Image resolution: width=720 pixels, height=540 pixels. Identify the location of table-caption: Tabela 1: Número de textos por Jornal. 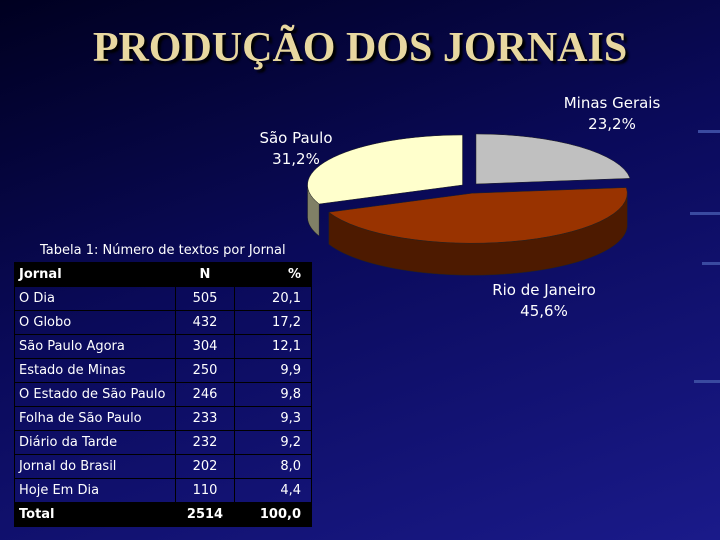
(163, 250).